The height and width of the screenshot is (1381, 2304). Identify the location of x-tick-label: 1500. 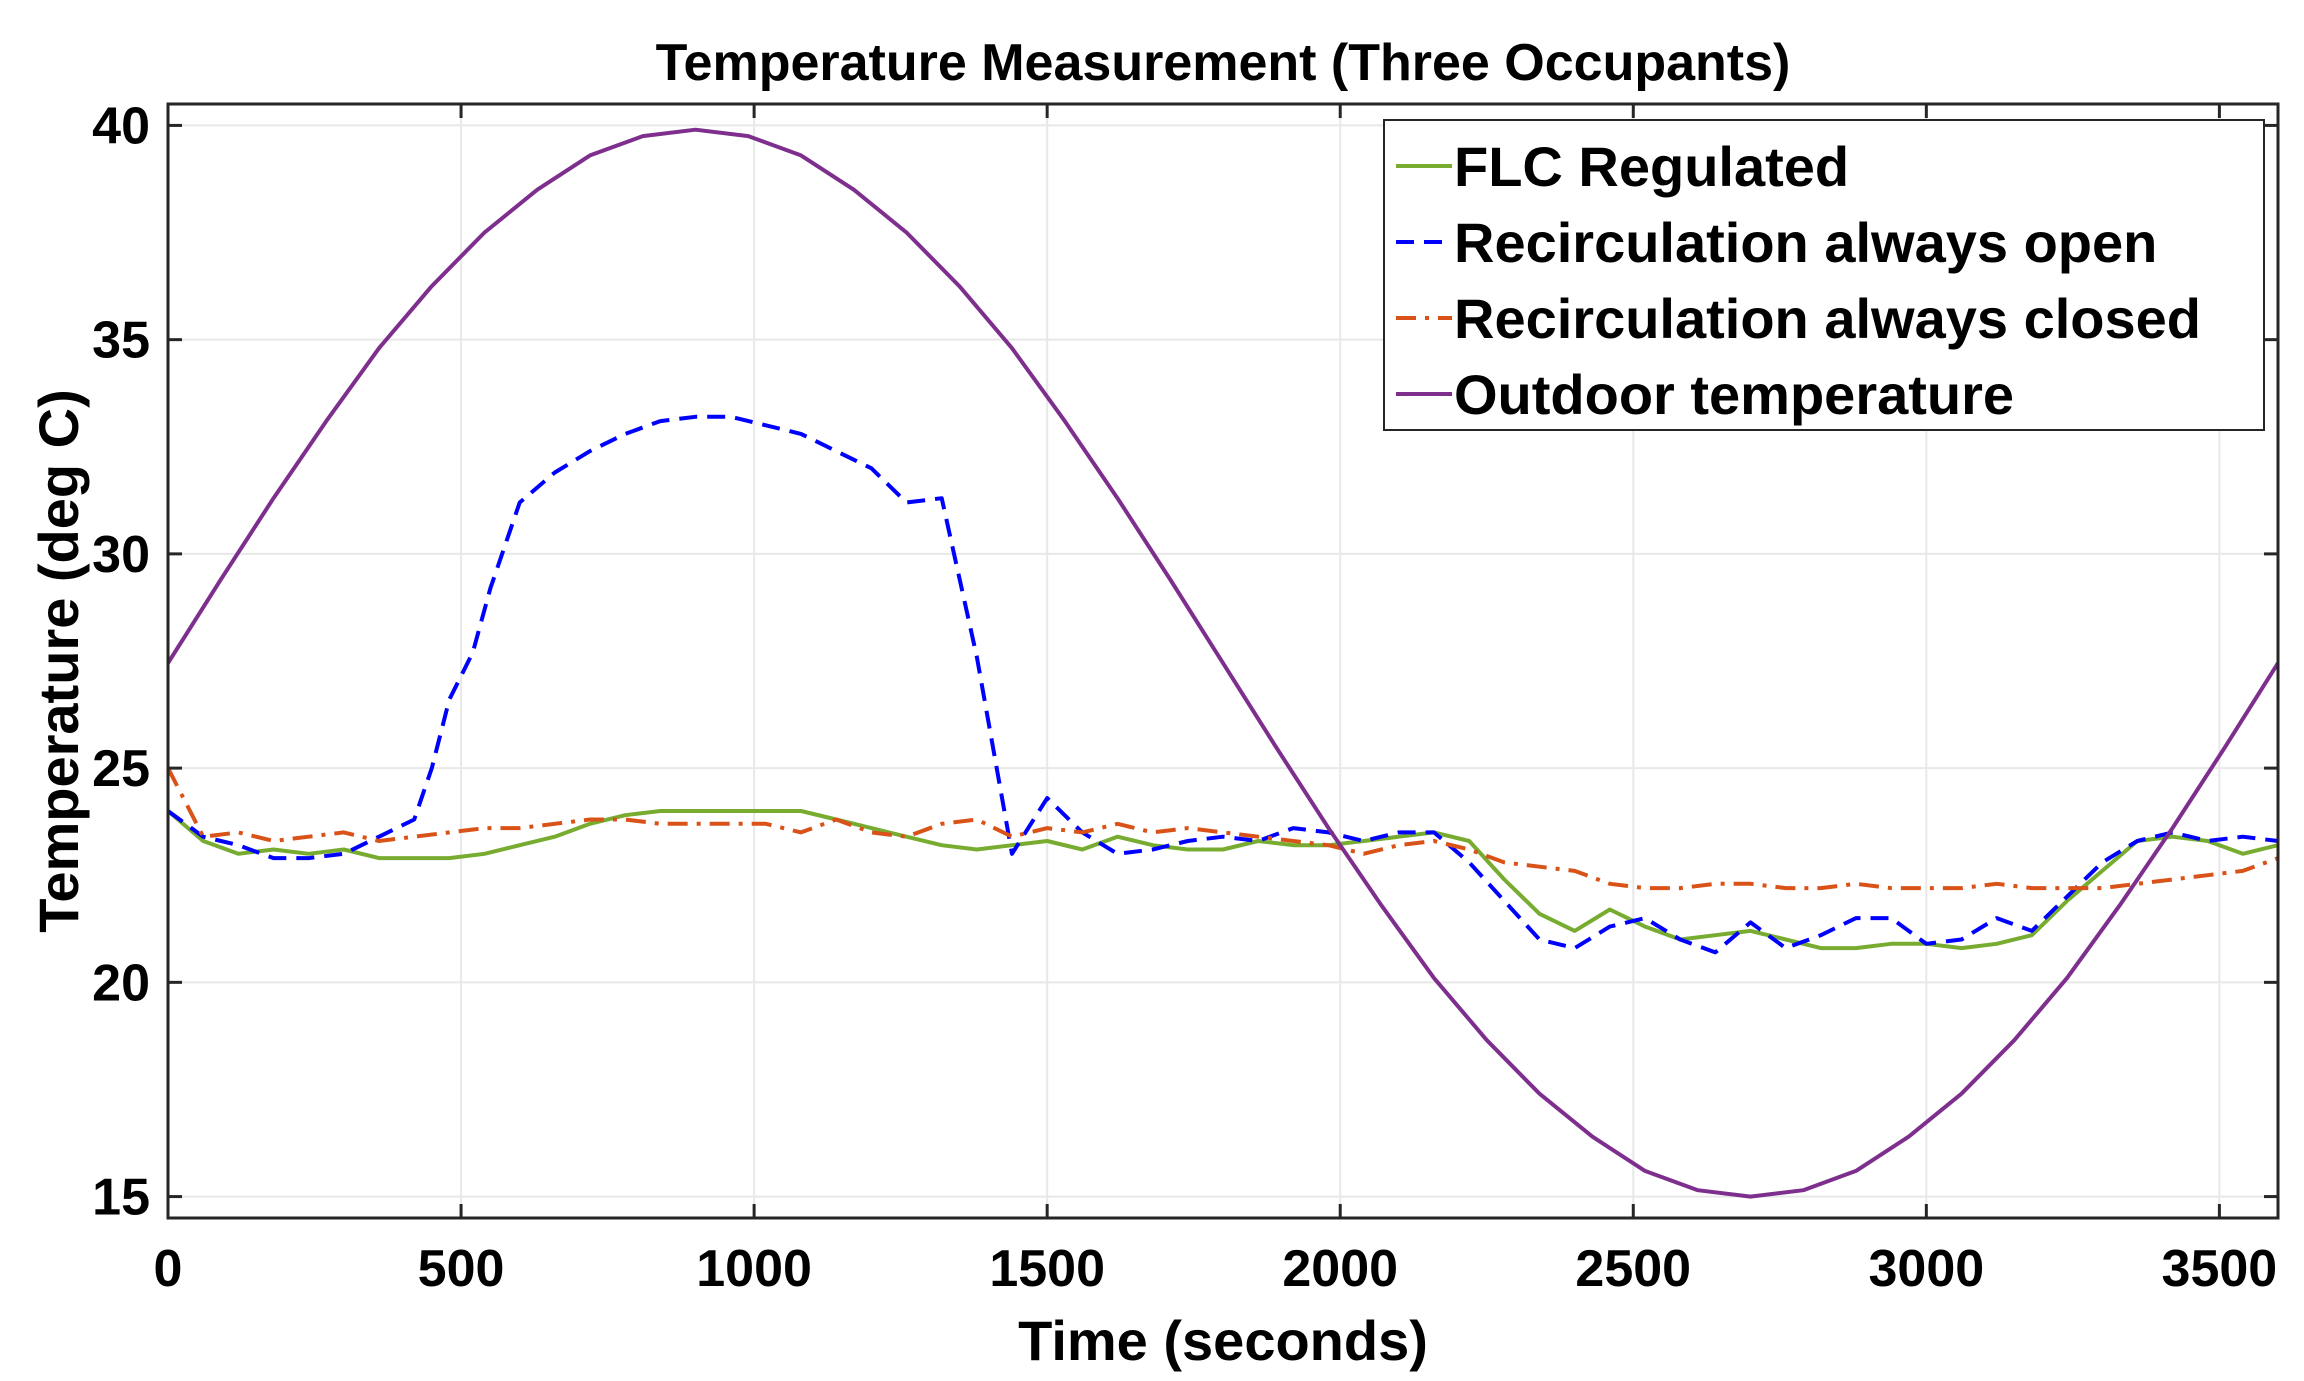
(1047, 1269).